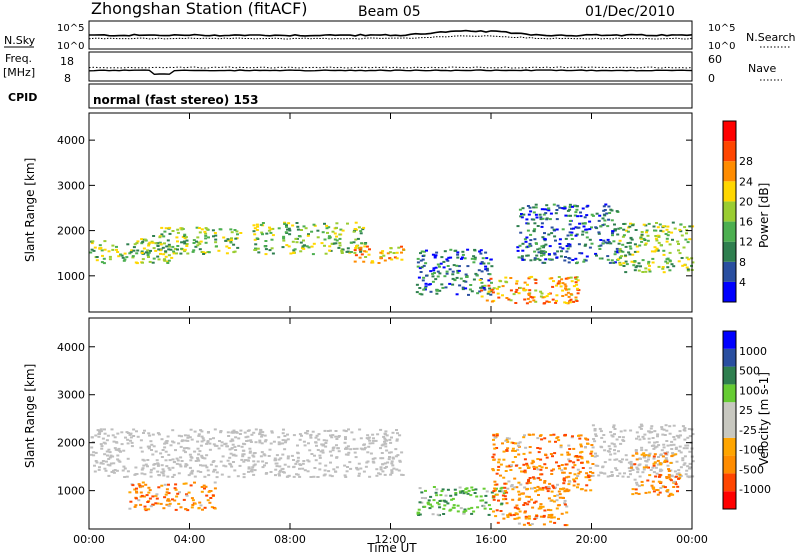 This screenshot has height=554, width=800. I want to click on velocity-colorbar-label: Velocity [m s-1], so click(764, 419).